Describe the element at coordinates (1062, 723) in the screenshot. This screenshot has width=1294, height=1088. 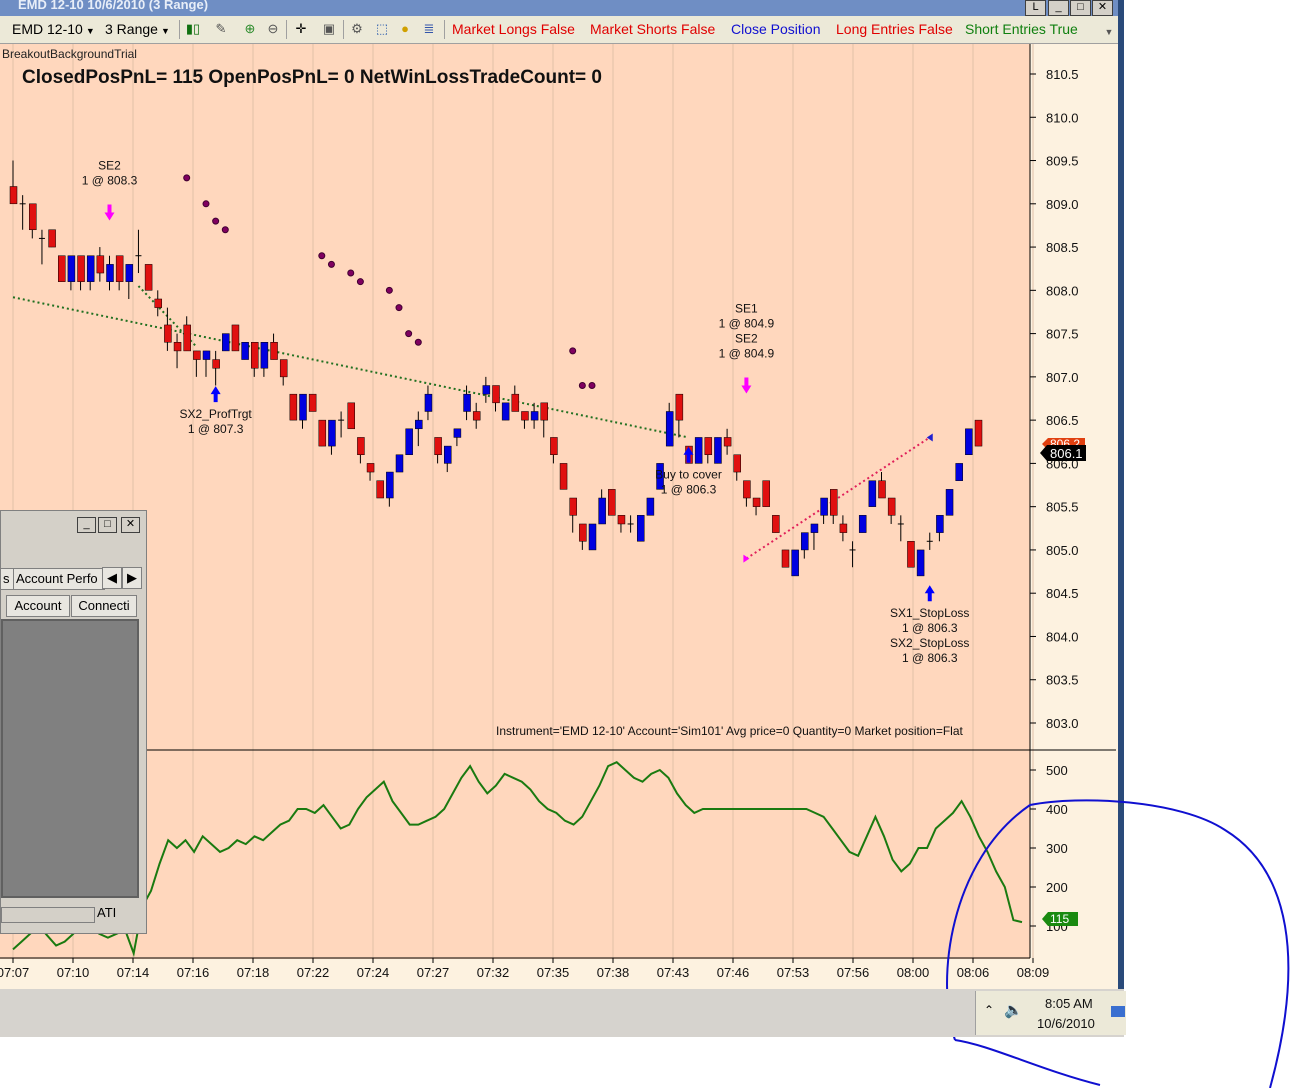
I see `y-tick-label: 803.0` at that location.